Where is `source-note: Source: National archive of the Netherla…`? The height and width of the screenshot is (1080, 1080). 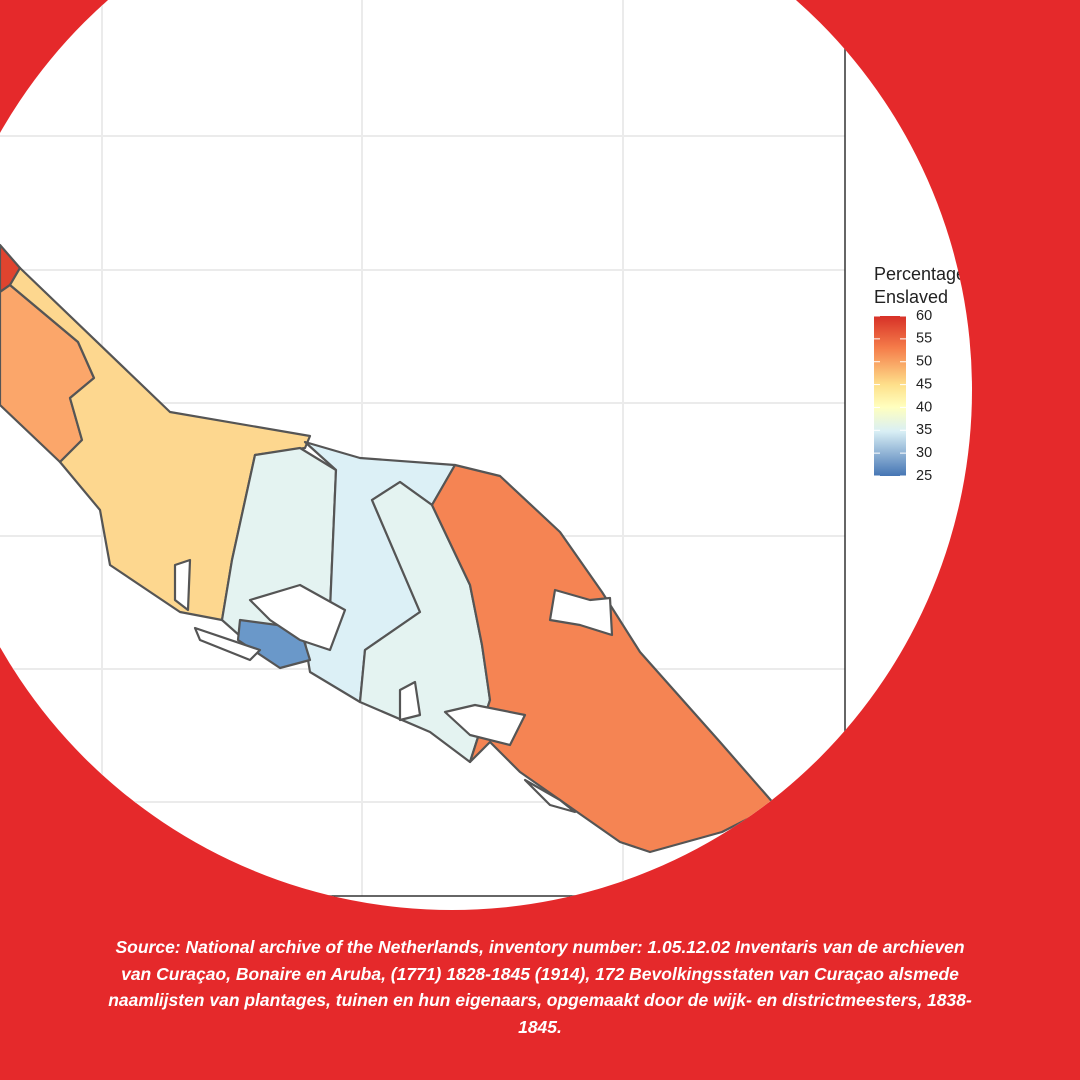
source-note: Source: National archive of the Netherla… is located at coordinates (540, 987).